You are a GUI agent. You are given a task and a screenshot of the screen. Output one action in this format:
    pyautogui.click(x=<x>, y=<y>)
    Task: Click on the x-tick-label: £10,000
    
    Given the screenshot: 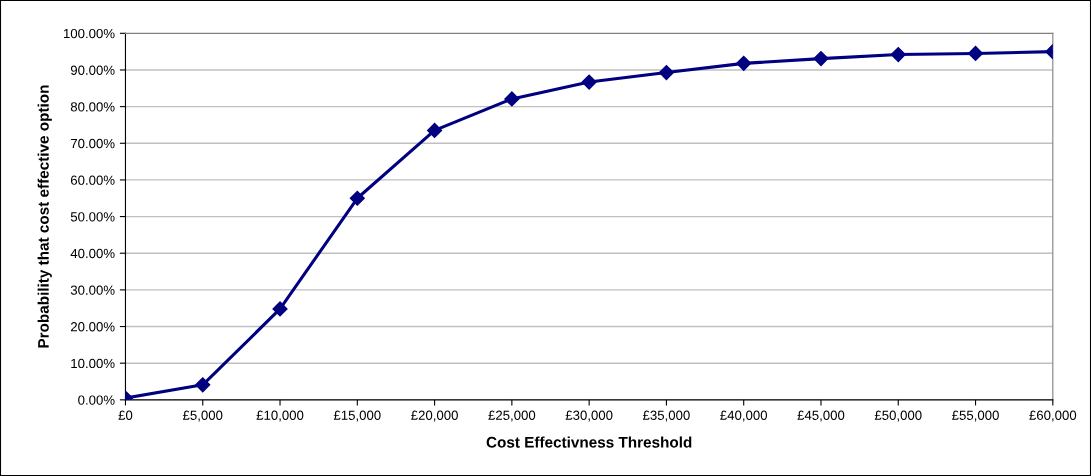 What is the action you would take?
    pyautogui.click(x=280, y=416)
    